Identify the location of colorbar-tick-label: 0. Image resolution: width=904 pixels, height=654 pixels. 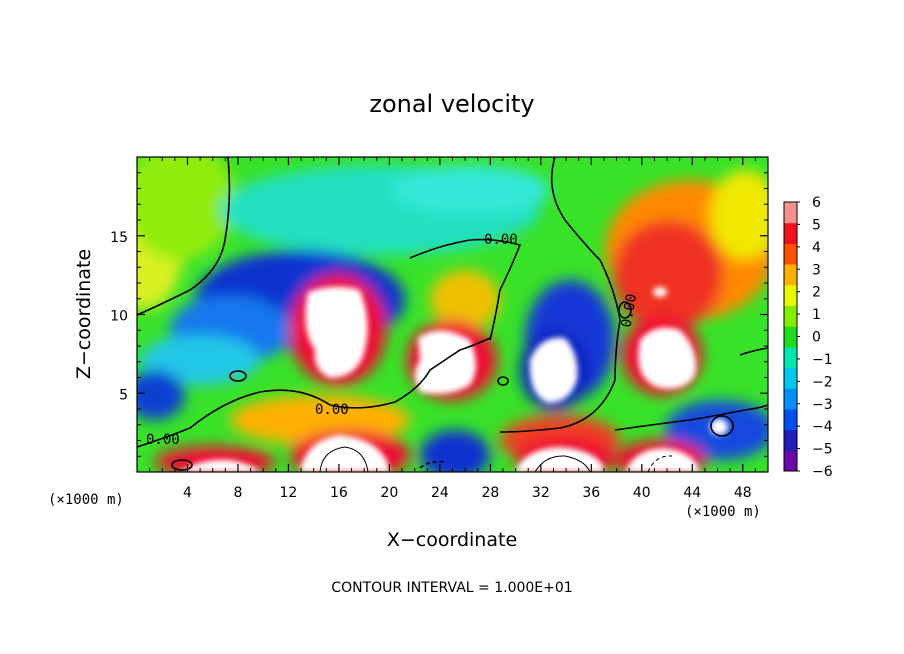
(816, 338).